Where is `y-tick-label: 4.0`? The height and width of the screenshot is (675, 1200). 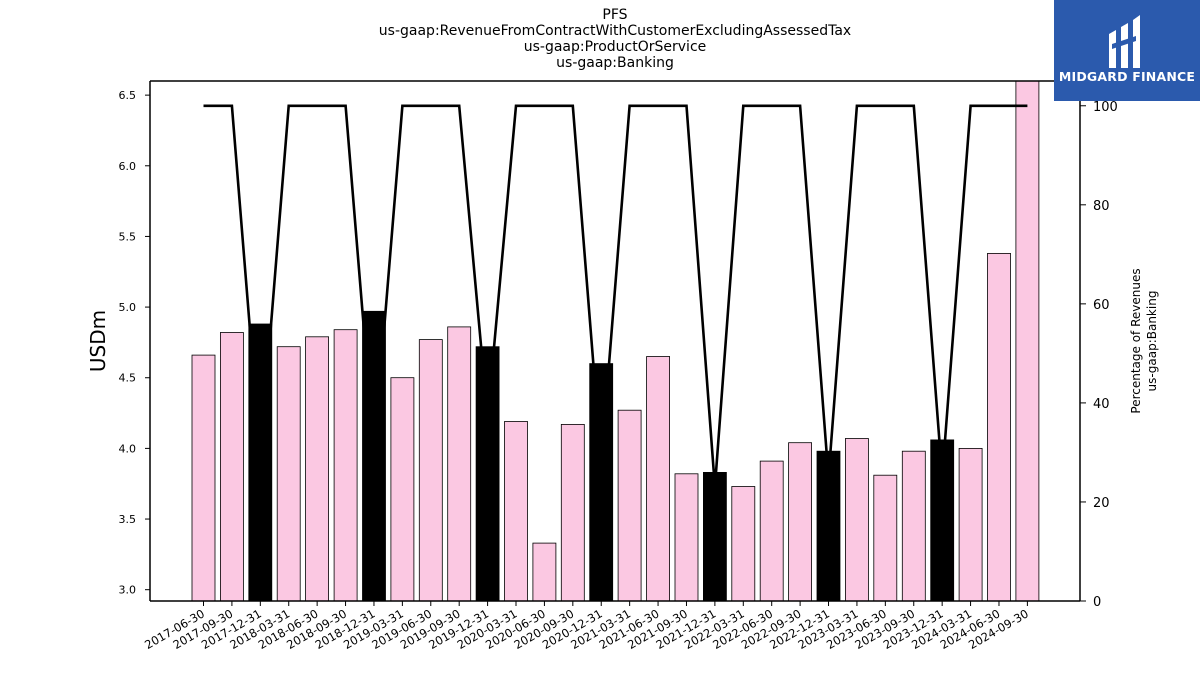
y-tick-label: 4.0 is located at coordinates (128, 448).